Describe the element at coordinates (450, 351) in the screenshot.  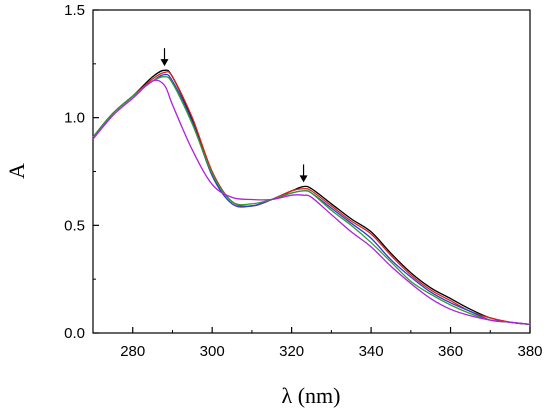
I see `x-tick-label: 360` at that location.